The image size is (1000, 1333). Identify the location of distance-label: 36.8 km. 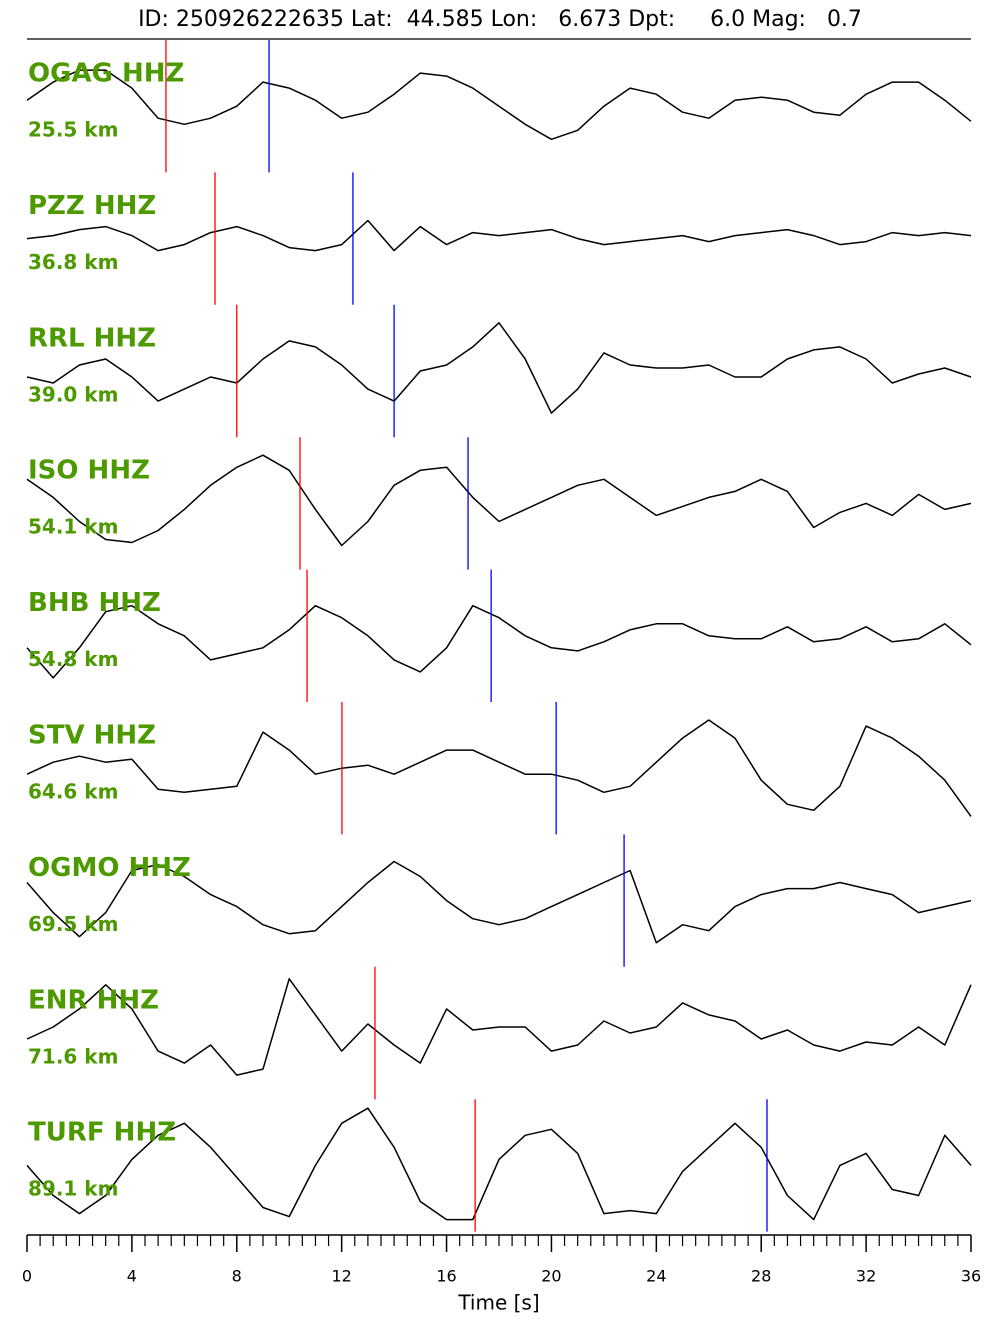
(73, 262).